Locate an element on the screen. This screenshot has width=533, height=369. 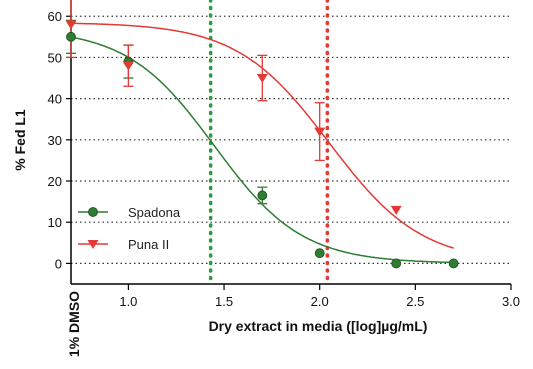
y-tick-label-40: 40 is located at coordinates (55, 99).